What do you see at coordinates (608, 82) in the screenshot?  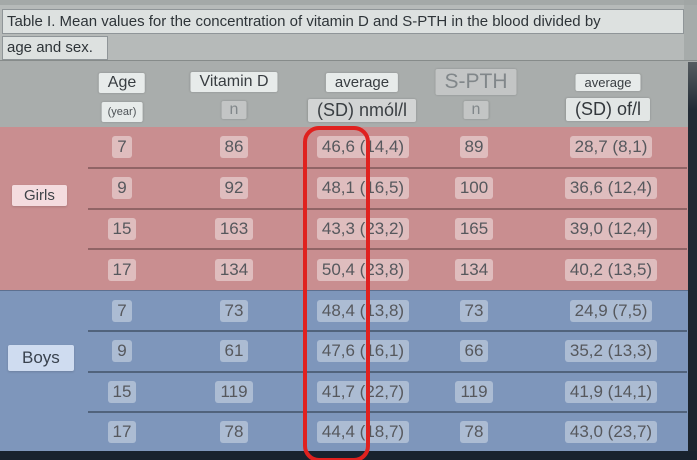 I see `header-spth-average: average` at bounding box center [608, 82].